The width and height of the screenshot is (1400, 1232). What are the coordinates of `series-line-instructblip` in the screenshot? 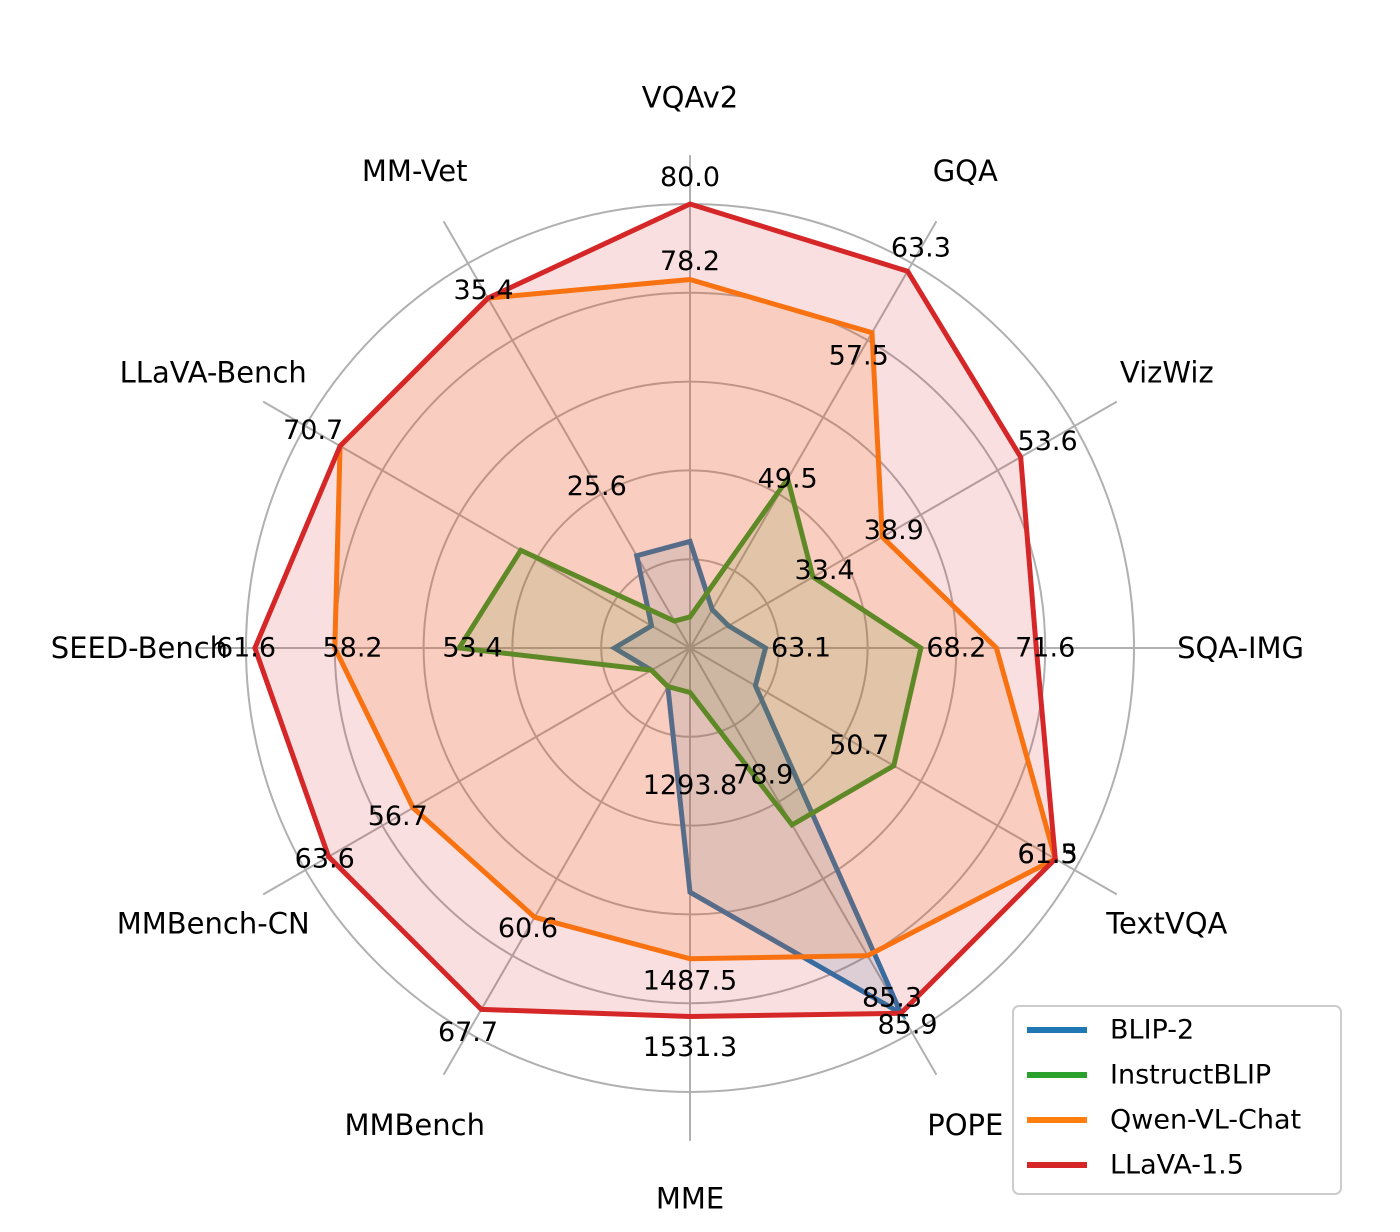 It's located at (689, 650).